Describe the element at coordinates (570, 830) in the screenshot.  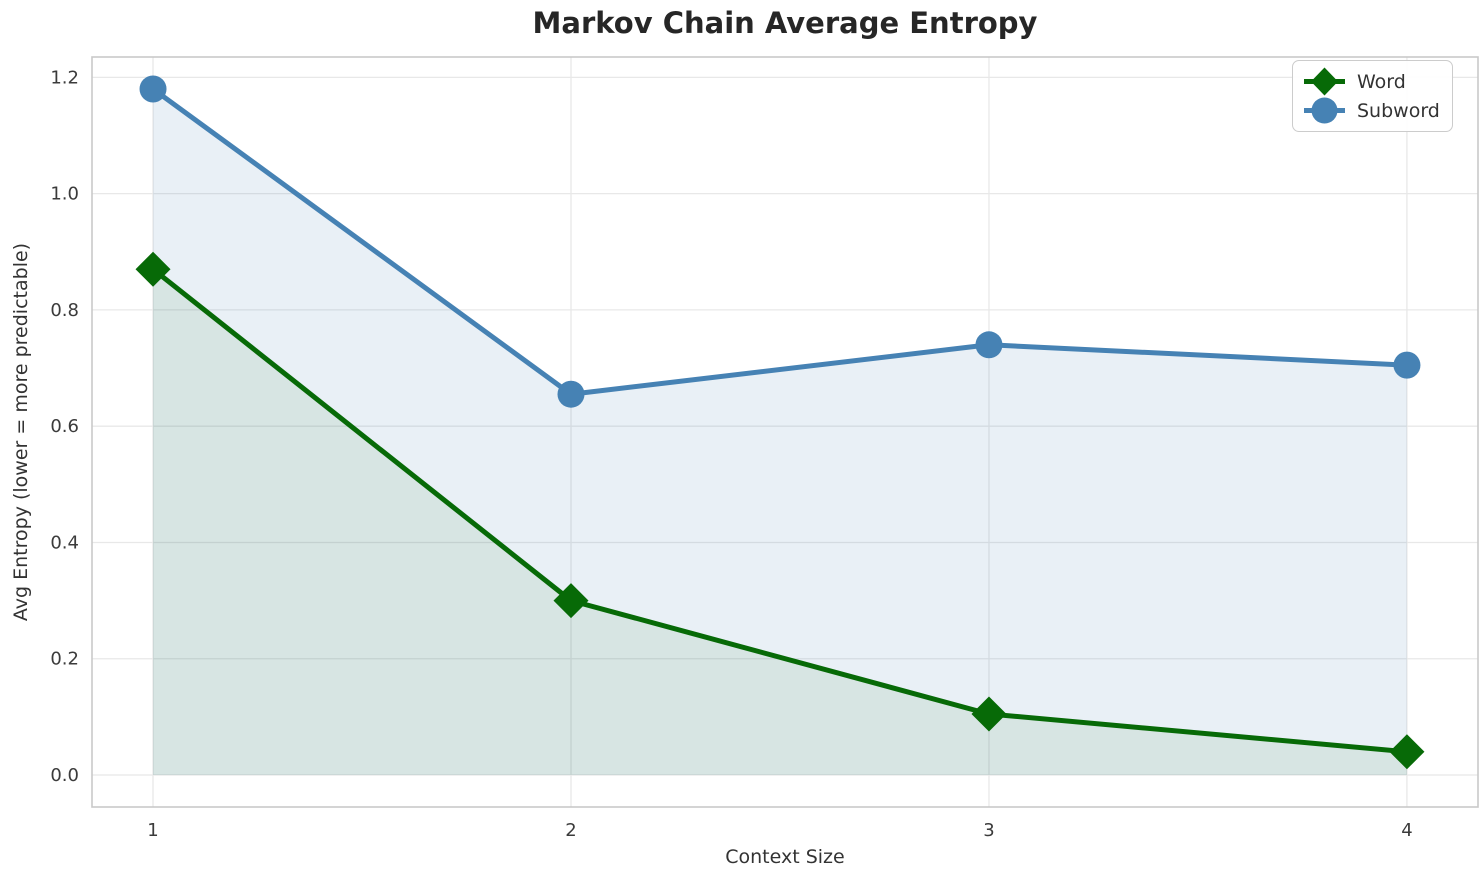
I see `x-tick-label: 2` at that location.